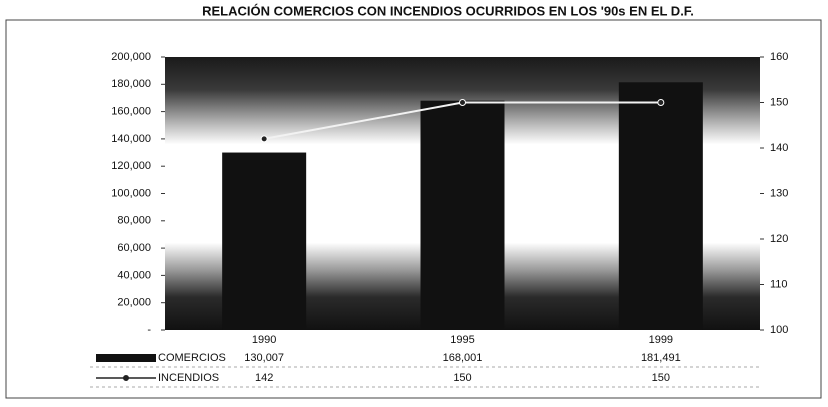  I want to click on table-value: 142, so click(264, 378).